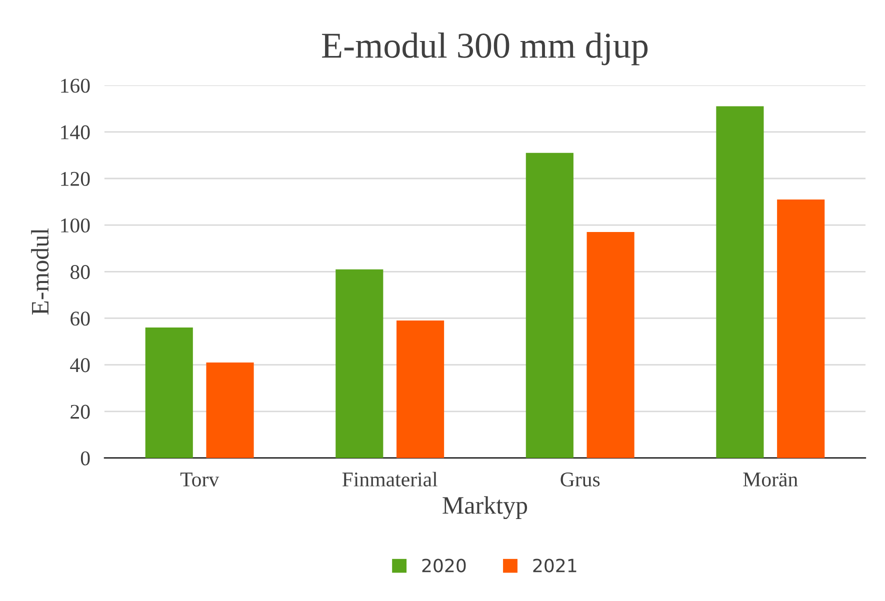  Describe the element at coordinates (444, 565) in the screenshot. I see `legend-label: 2020` at that location.